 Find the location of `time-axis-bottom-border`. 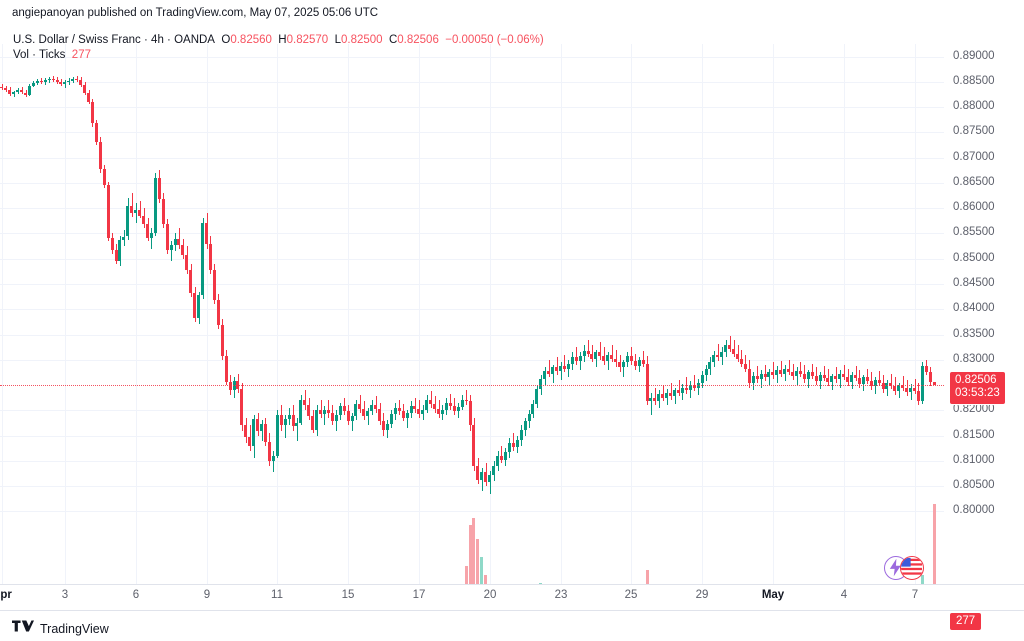

time-axis-bottom-border is located at coordinates (512, 610).